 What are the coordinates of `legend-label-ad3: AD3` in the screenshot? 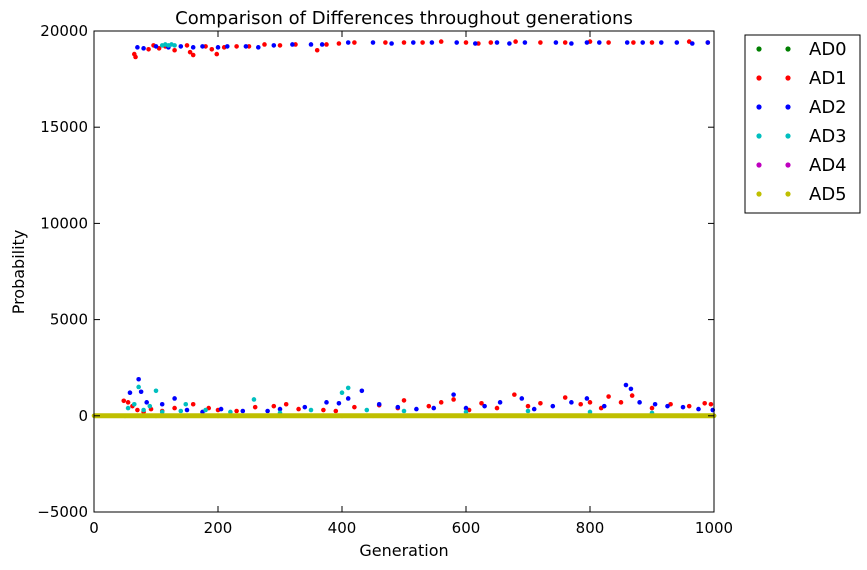 It's located at (828, 136).